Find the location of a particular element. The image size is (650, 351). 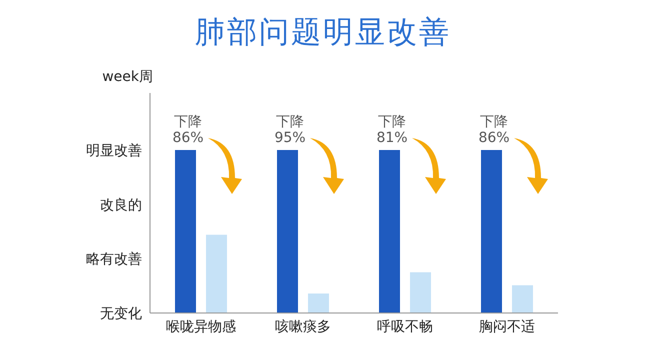

x-tick-label: 呼吸不畅 is located at coordinates (405, 326).